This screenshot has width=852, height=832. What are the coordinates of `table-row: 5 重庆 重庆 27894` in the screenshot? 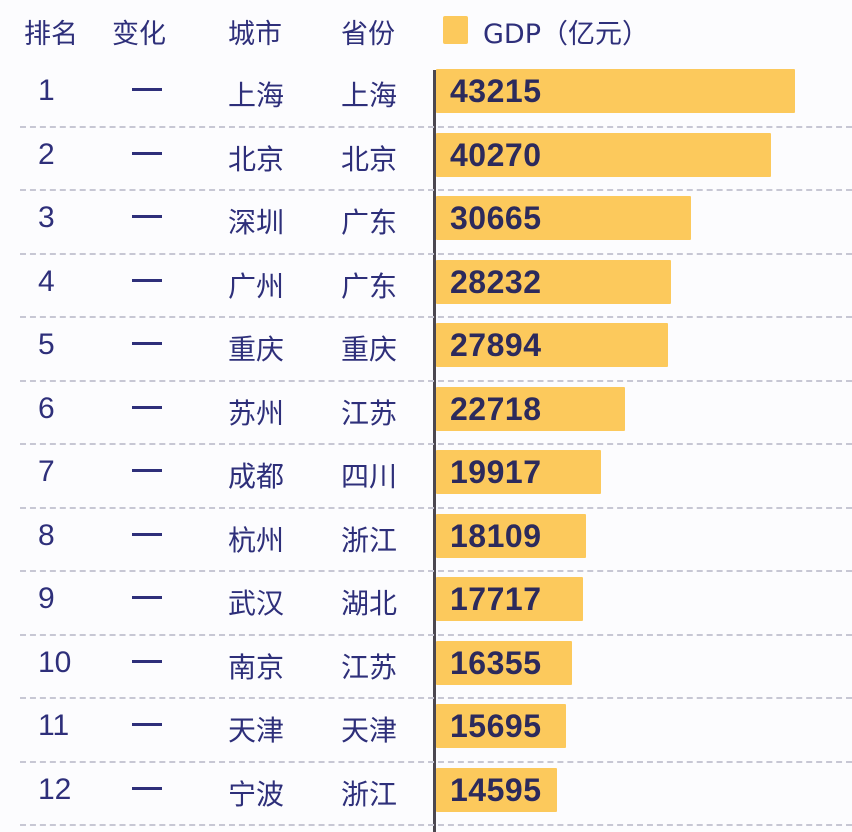 It's located at (426, 350).